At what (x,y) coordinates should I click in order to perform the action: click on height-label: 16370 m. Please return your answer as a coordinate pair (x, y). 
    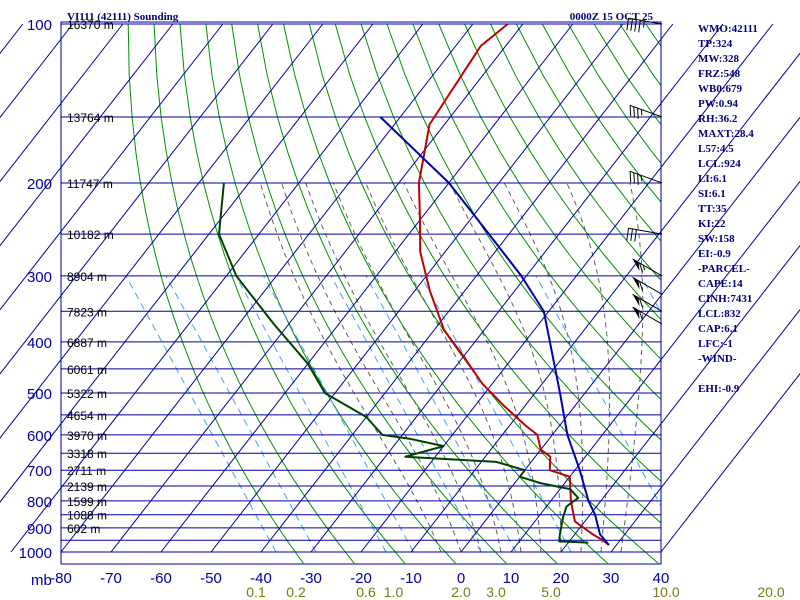
    Looking at the image, I should click on (90, 25).